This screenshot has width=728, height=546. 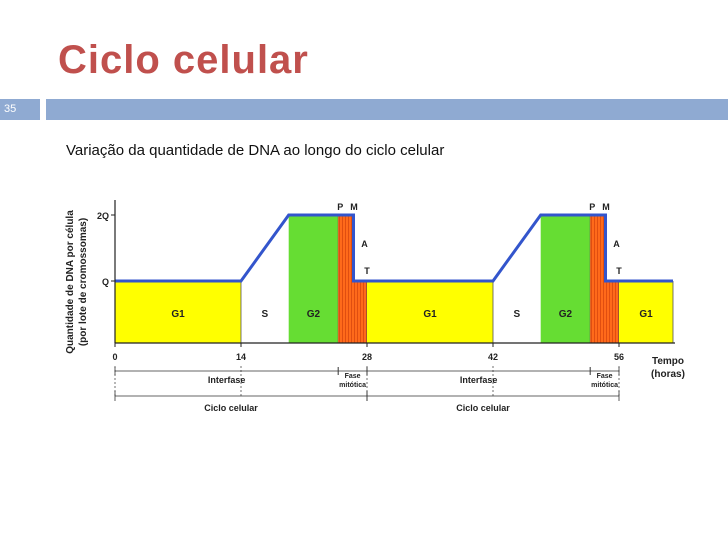 What do you see at coordinates (352, 385) in the screenshot?
I see `span1-label-line2-1: mitótica` at bounding box center [352, 385].